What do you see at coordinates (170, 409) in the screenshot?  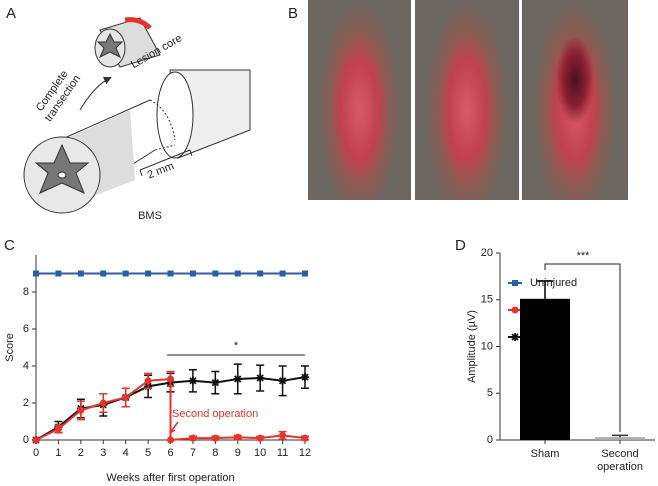 I see `series-line` at bounding box center [170, 409].